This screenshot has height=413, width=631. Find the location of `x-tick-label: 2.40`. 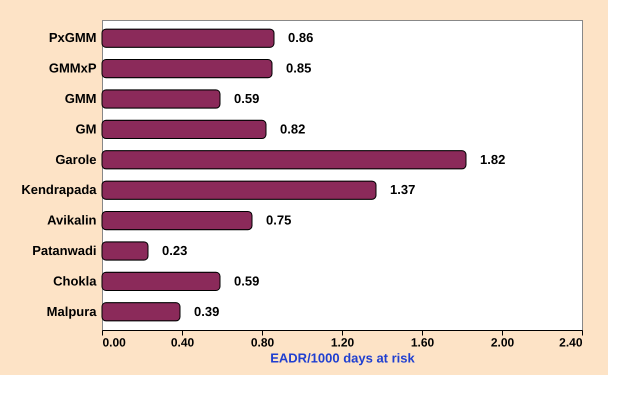

x-tick-label: 2.40 is located at coordinates (571, 343).